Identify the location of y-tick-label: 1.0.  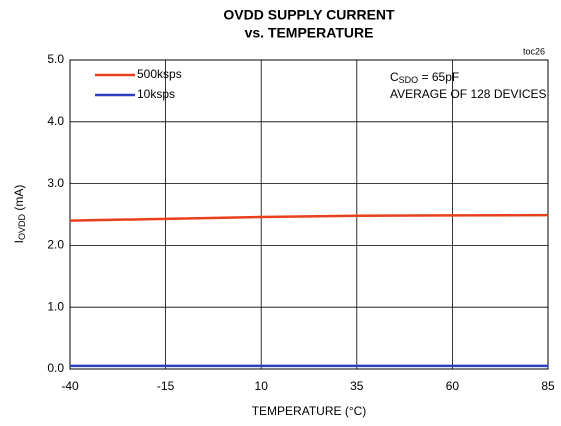
(55, 306).